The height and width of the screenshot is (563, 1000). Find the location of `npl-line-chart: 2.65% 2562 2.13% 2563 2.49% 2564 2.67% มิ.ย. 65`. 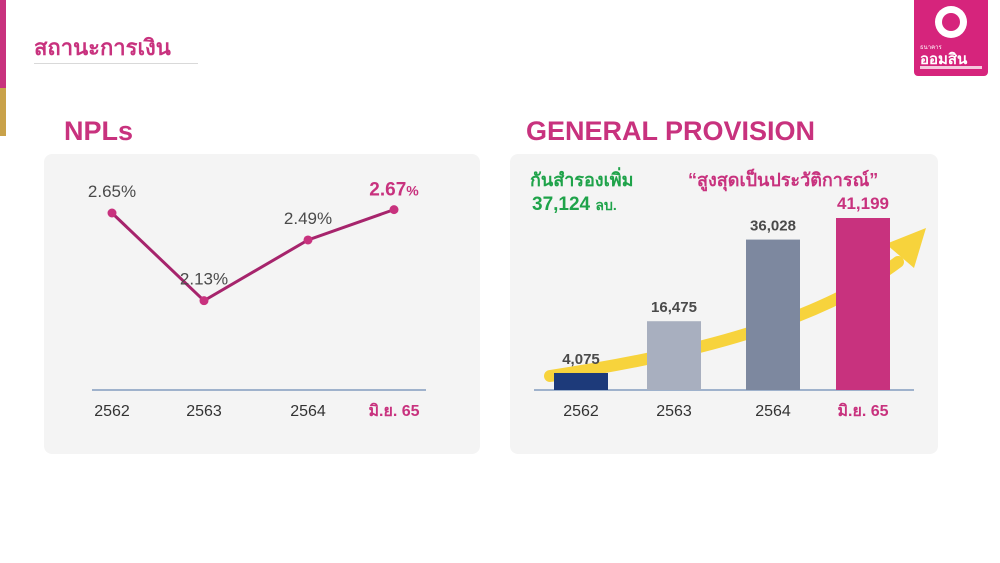

npl-line-chart: 2.65% 2562 2.13% 2563 2.49% 2564 2.67% มิ.ย. 65 is located at coordinates (257, 300).